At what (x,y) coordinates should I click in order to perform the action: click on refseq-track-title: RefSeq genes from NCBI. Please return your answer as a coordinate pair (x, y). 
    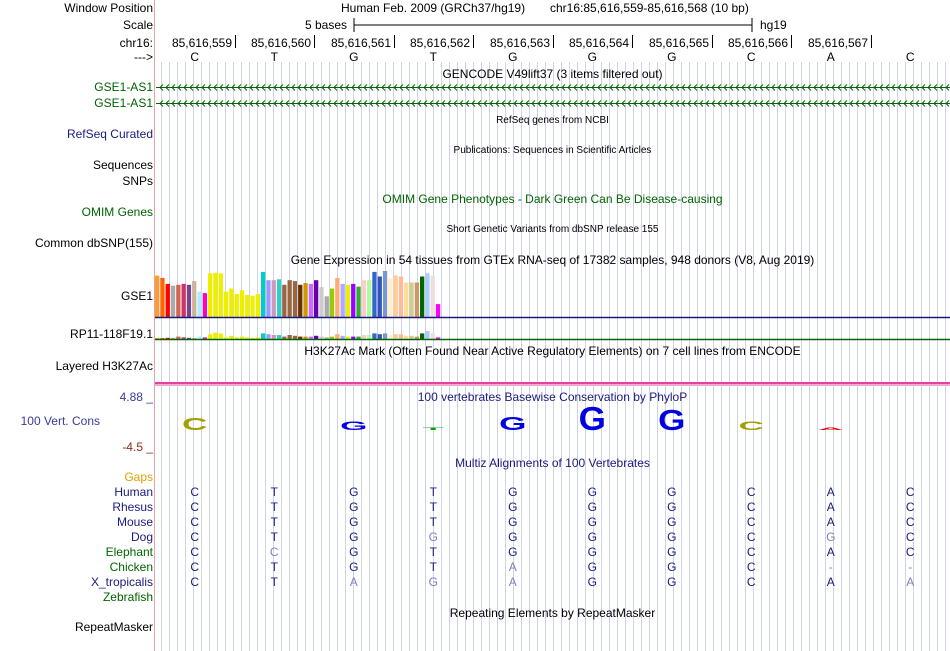
    Looking at the image, I should click on (552, 120).